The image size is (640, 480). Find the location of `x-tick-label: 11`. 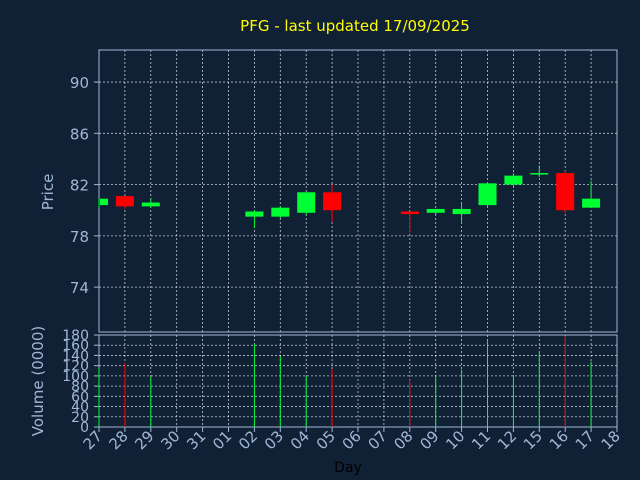

x-tick-label: 11 is located at coordinates (481, 440).